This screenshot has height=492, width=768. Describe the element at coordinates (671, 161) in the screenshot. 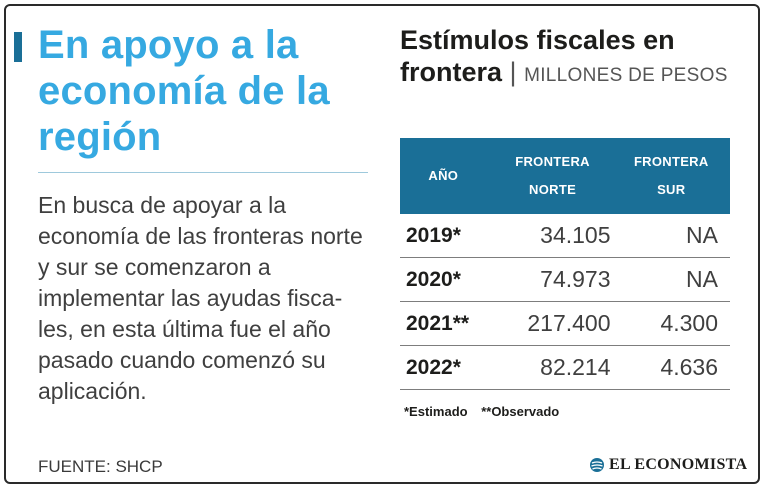

I see `header-sur-line1: FRONTERA` at that location.